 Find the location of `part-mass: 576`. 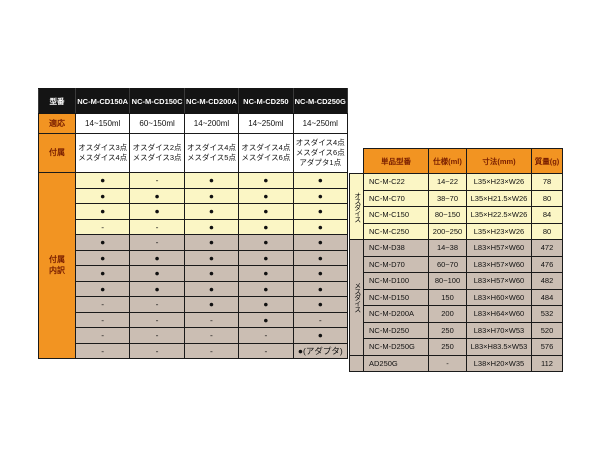

part-mass: 576 is located at coordinates (547, 347).